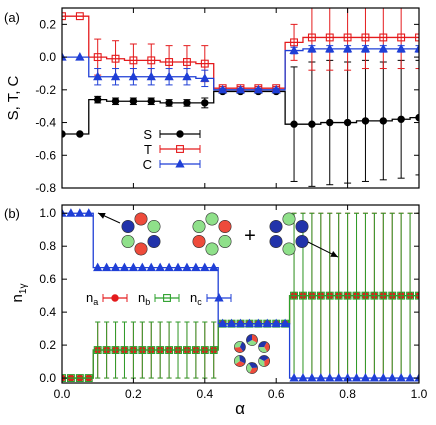 This screenshot has width=436, height=425. I want to click on legend-marker-nc, so click(219, 297).